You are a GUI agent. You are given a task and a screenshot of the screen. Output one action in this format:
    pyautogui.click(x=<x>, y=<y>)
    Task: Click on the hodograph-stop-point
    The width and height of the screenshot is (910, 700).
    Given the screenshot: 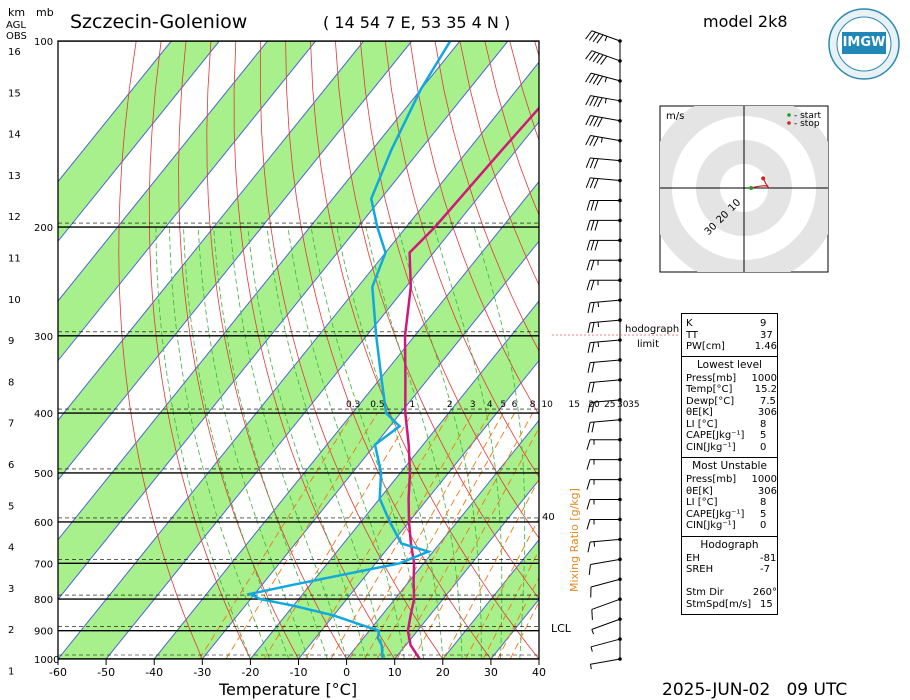 What is the action you would take?
    pyautogui.click(x=763, y=178)
    